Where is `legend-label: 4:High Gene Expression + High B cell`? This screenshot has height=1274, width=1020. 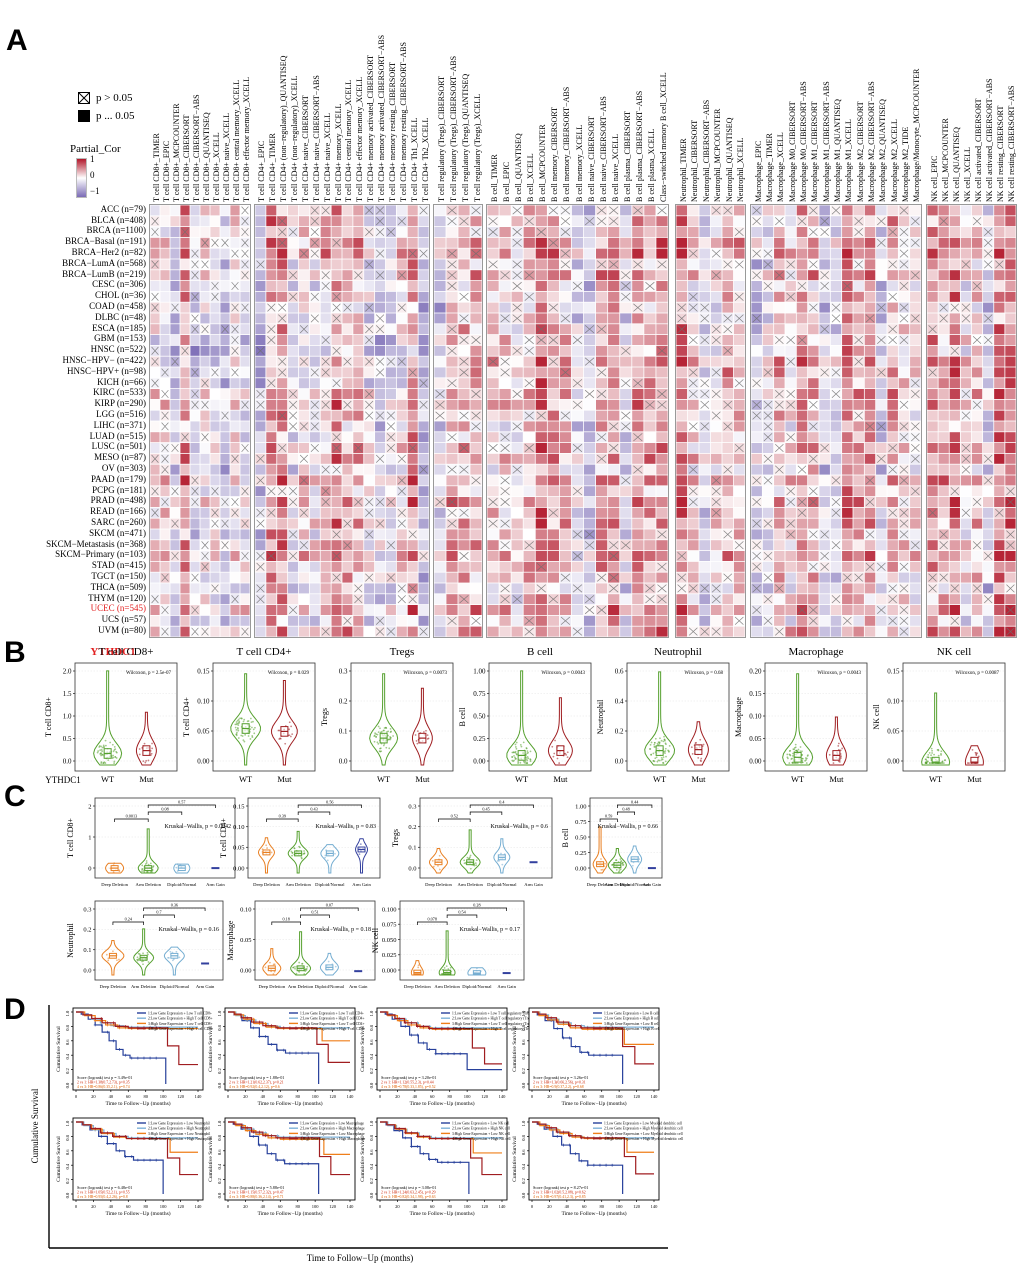 legend-label: 4:High Gene Expression + High B cell is located at coordinates (632, 1029).